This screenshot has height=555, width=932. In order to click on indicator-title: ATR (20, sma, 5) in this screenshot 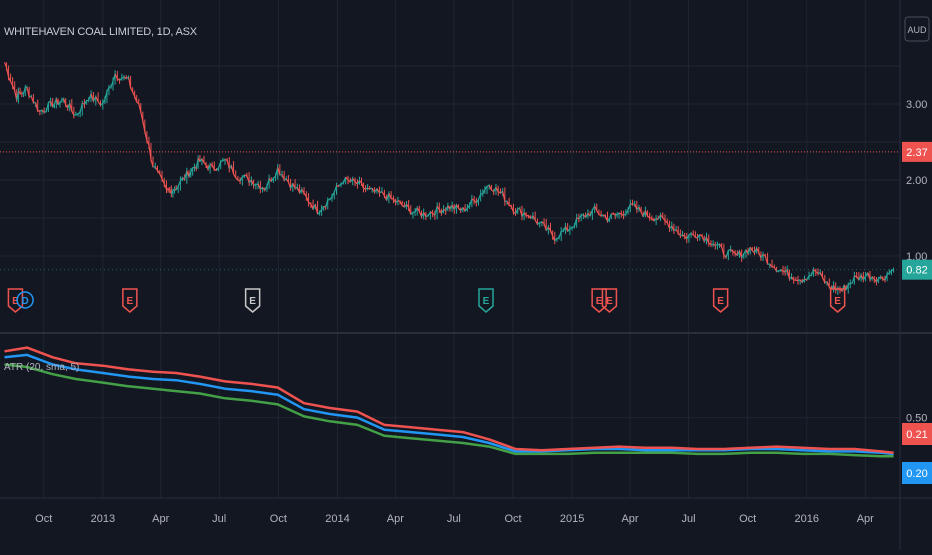, I will do `click(41, 367)`.